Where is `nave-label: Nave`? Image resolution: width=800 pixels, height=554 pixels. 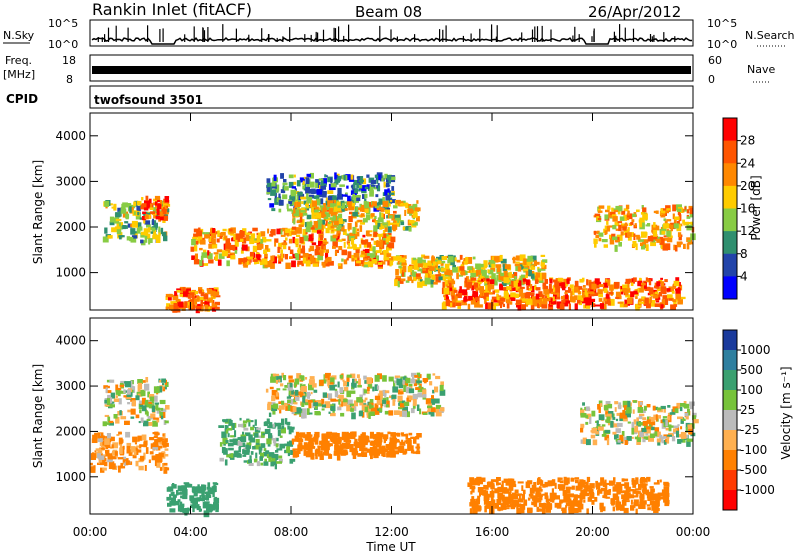
nave-label: Nave is located at coordinates (761, 69).